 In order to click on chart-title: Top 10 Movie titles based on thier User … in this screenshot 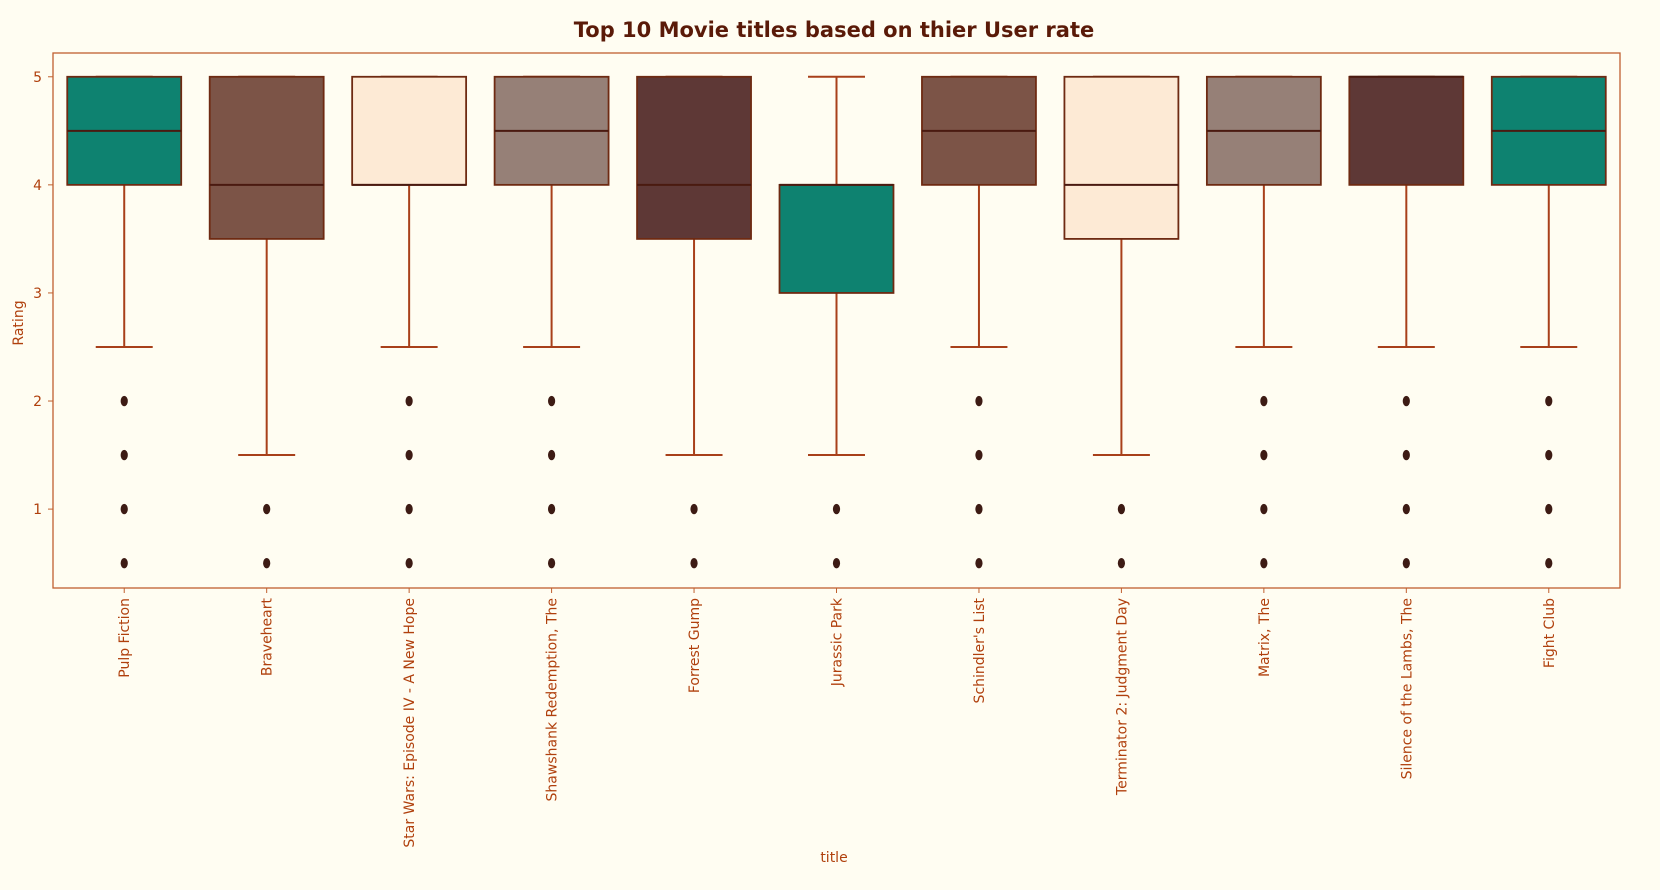, I will do `click(834, 30)`.